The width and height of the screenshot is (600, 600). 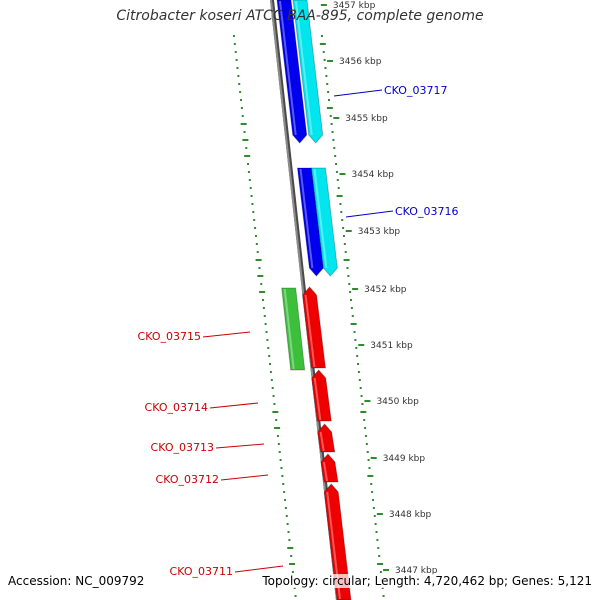 I want to click on gene-feature-cko-03713-cds, so click(x=326, y=438).